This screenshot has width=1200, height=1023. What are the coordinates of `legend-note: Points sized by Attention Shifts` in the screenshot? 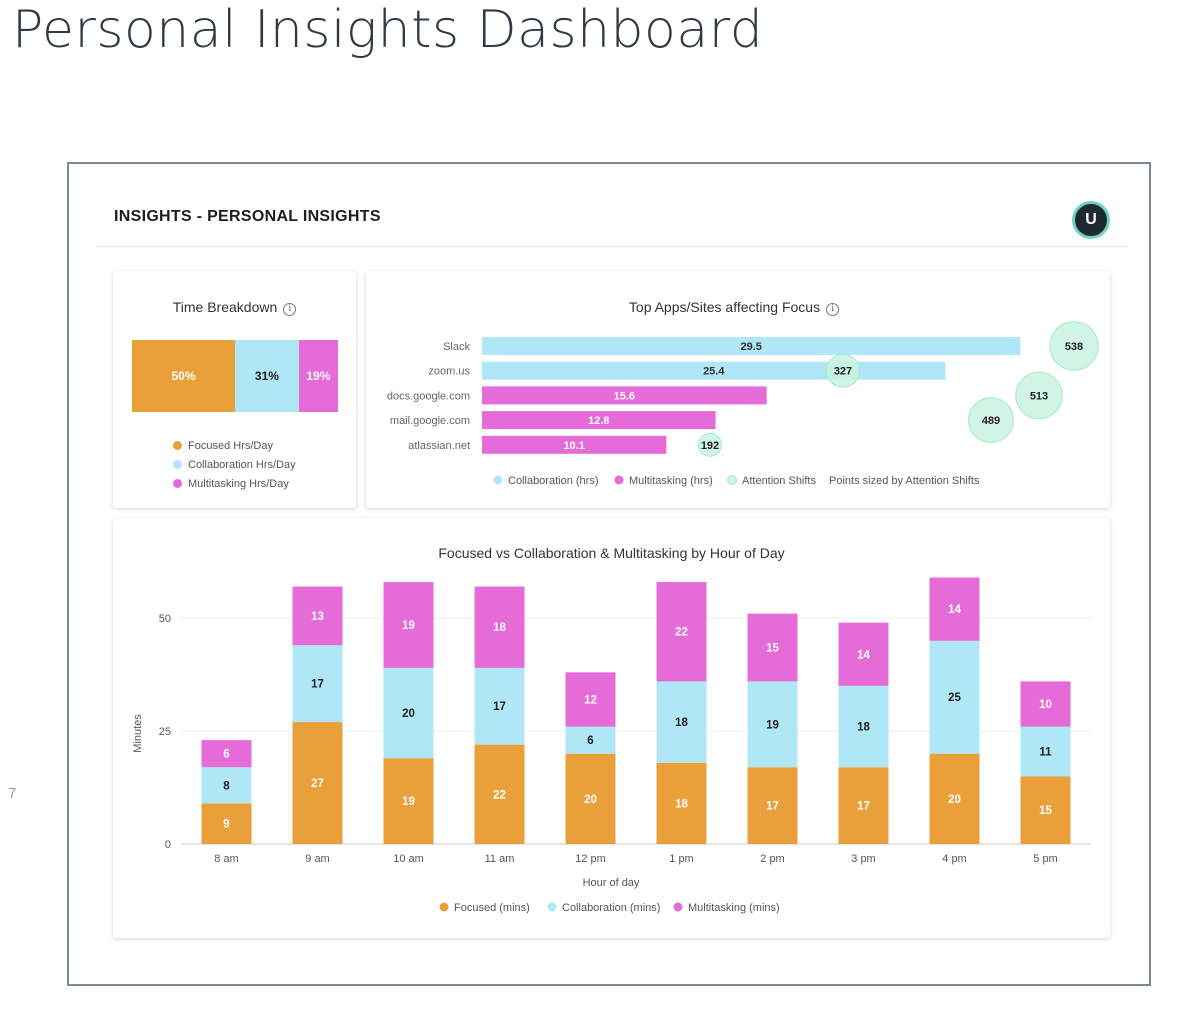 It's located at (904, 481).